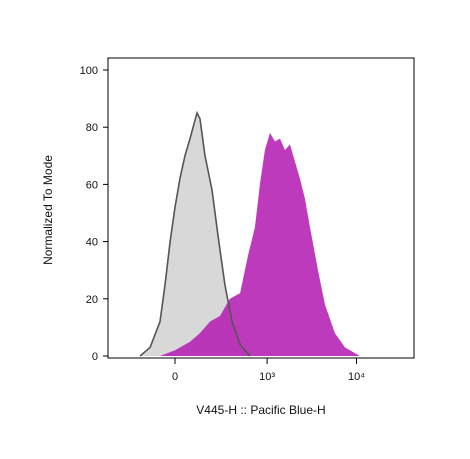  What do you see at coordinates (89, 71) in the screenshot?
I see `y-tick-label: 100` at bounding box center [89, 71].